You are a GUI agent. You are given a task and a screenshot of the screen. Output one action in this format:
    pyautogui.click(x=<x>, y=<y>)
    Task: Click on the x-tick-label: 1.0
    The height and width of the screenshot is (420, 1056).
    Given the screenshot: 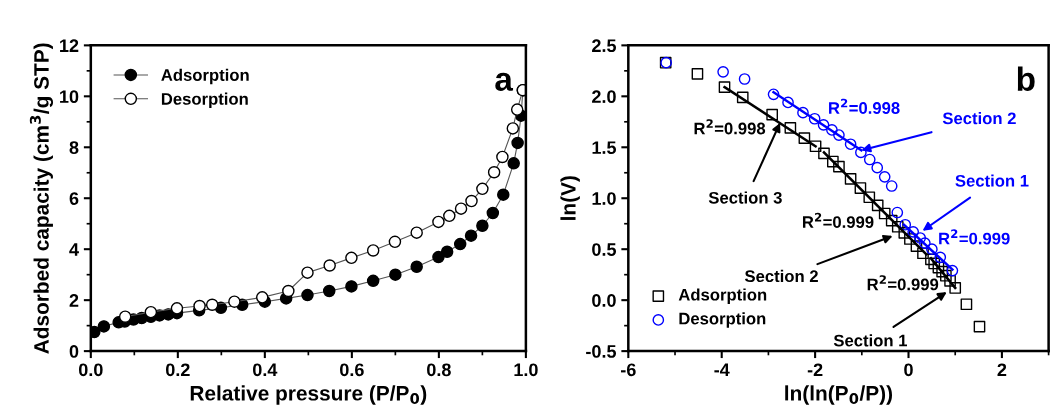 What is the action you would take?
    pyautogui.click(x=526, y=370)
    